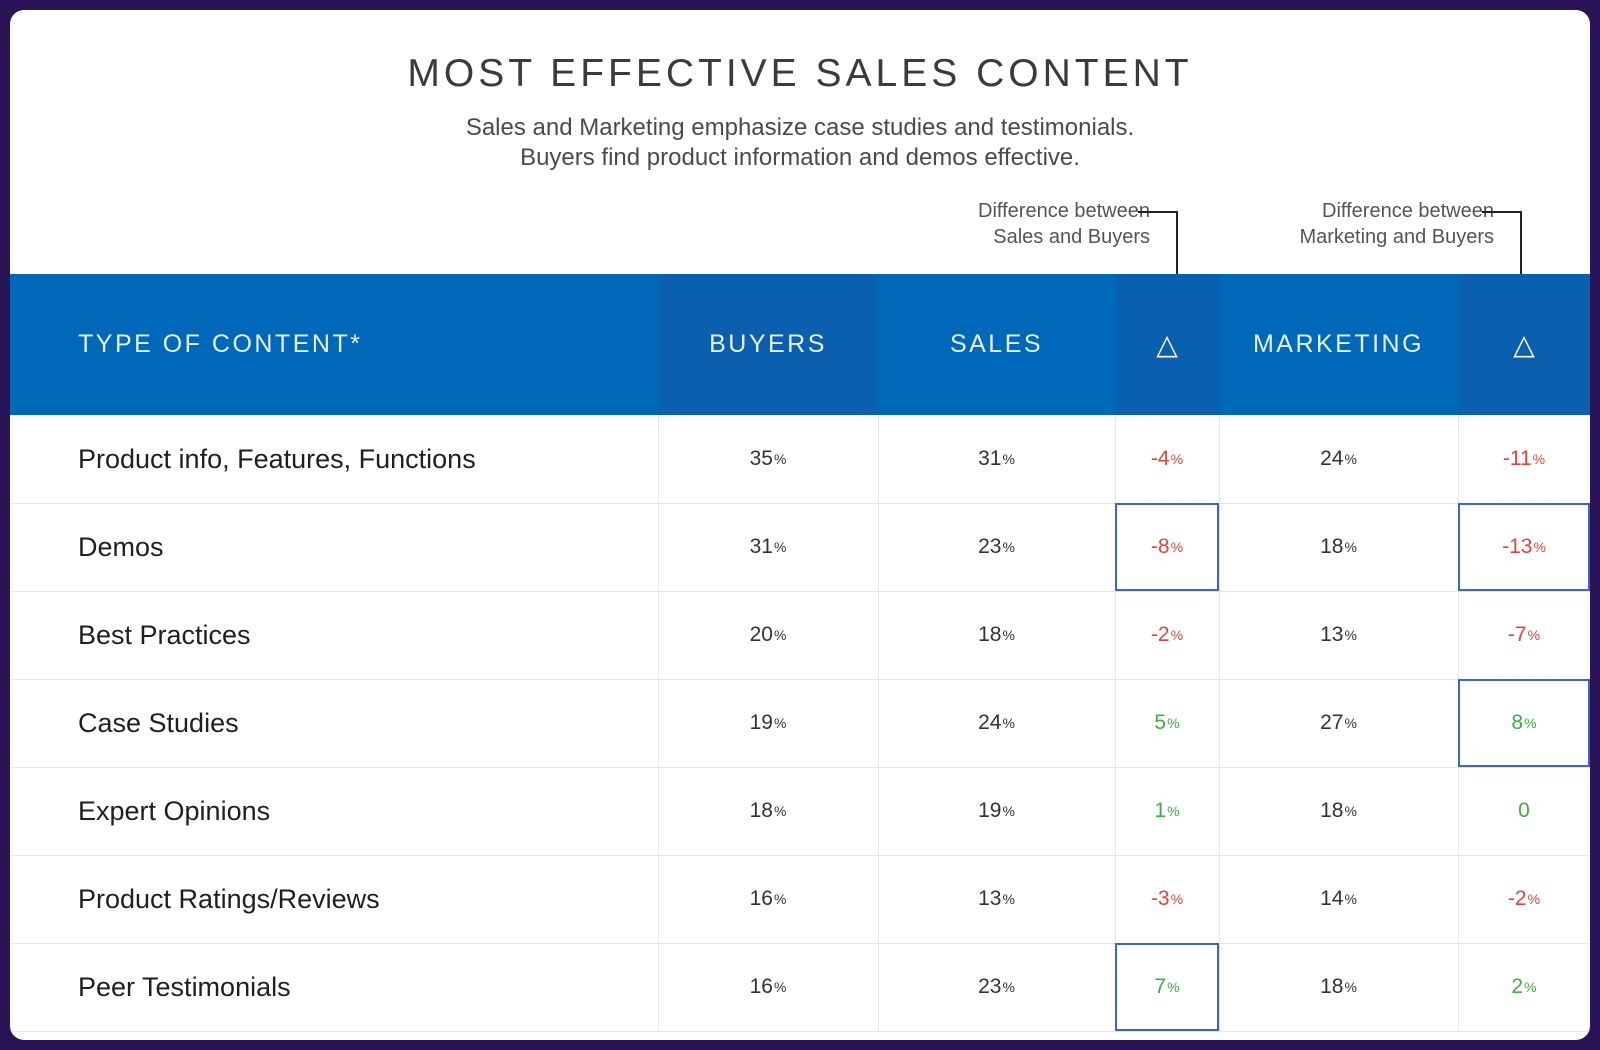  Describe the element at coordinates (158, 722) in the screenshot. I see `row-label: Case Studies` at that location.